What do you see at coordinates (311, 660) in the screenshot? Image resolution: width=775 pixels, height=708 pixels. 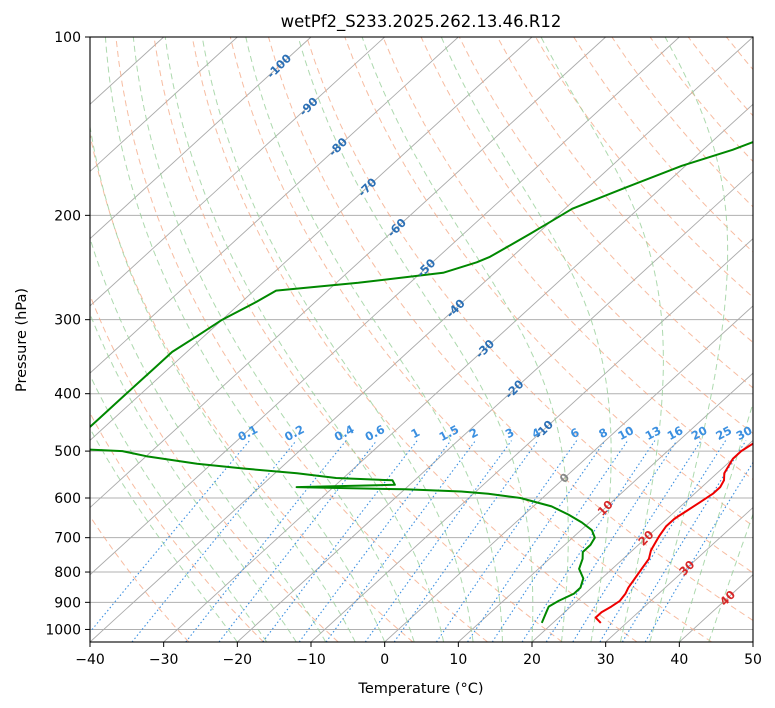 I see `x-tick-label: −10` at bounding box center [311, 660].